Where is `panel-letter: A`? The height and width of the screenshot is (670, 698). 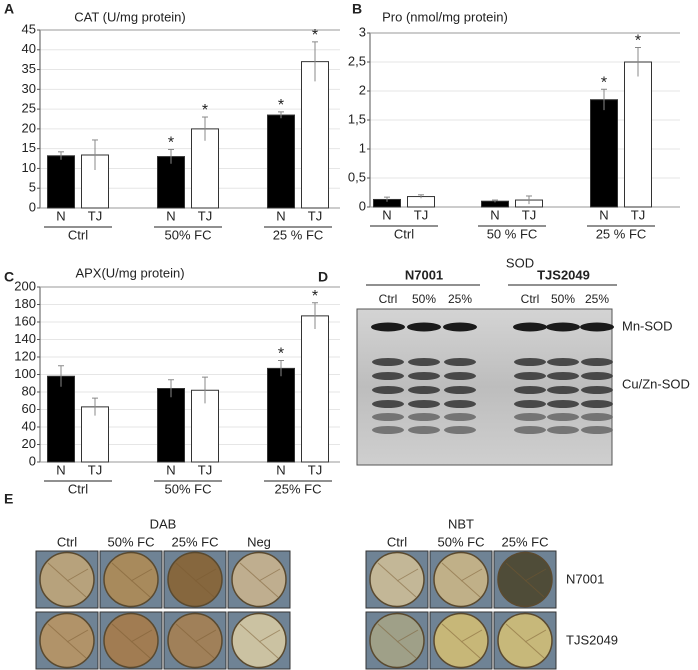
panel-letter: A is located at coordinates (9, 9).